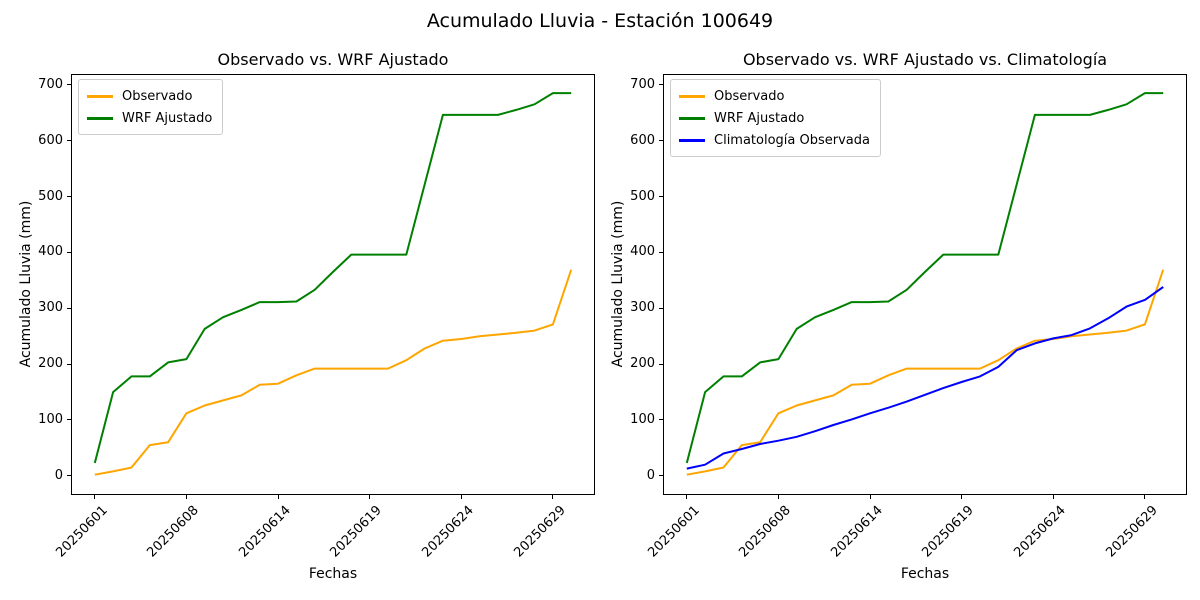 The image size is (1200, 600). What do you see at coordinates (792, 140) in the screenshot?
I see `legend-label: Climatología Observada` at bounding box center [792, 140].